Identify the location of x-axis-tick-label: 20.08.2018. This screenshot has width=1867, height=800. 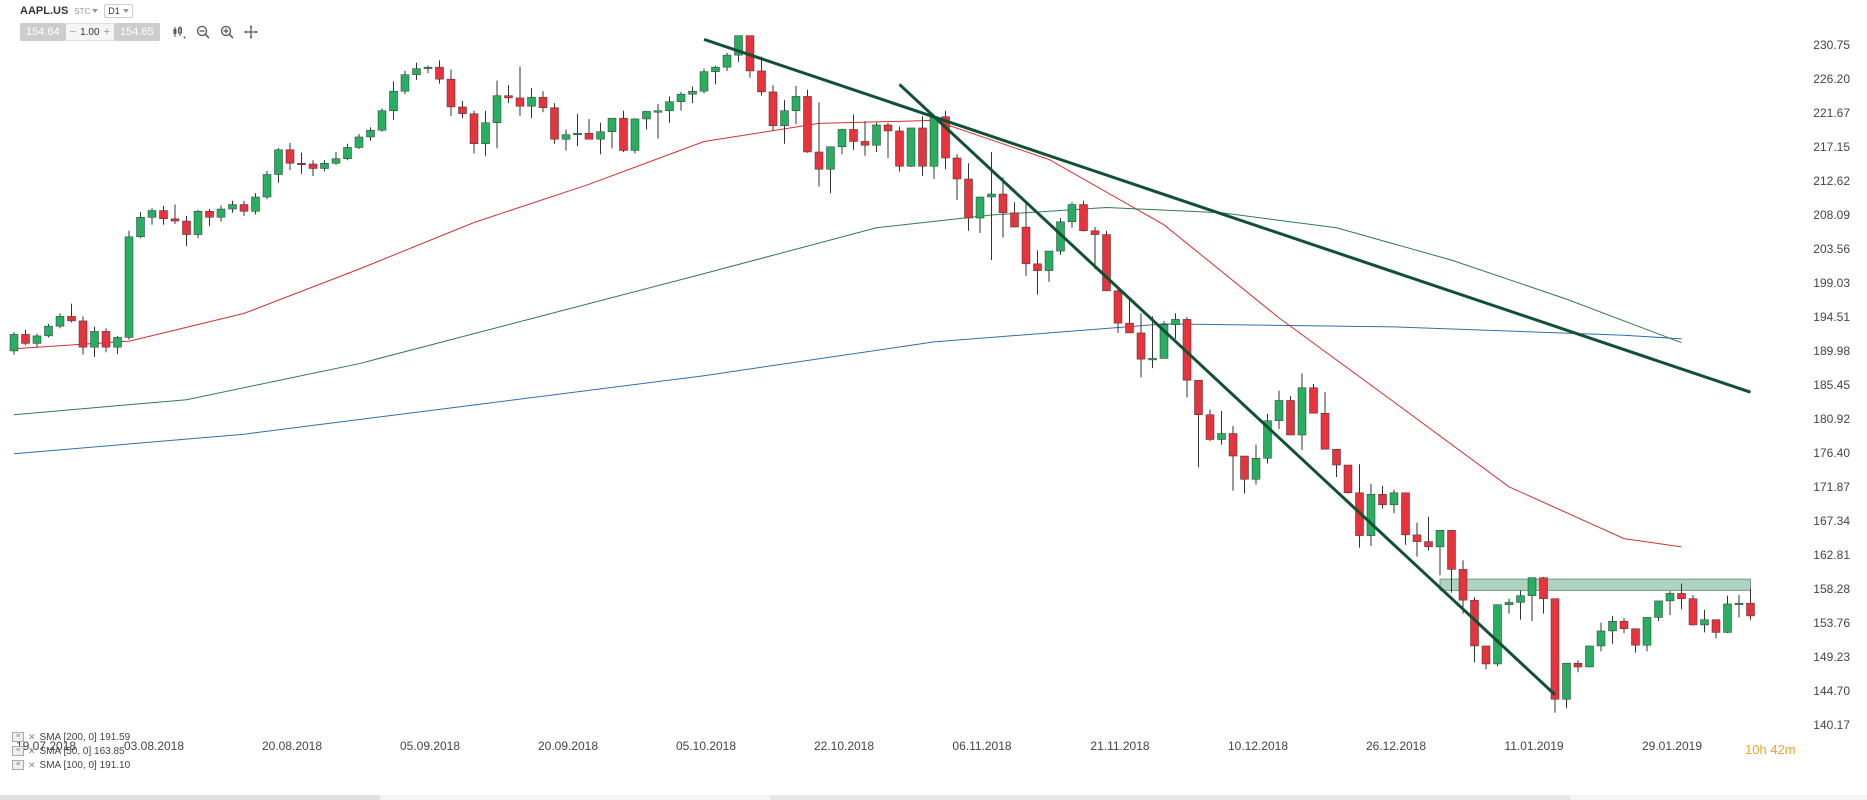
(292, 746).